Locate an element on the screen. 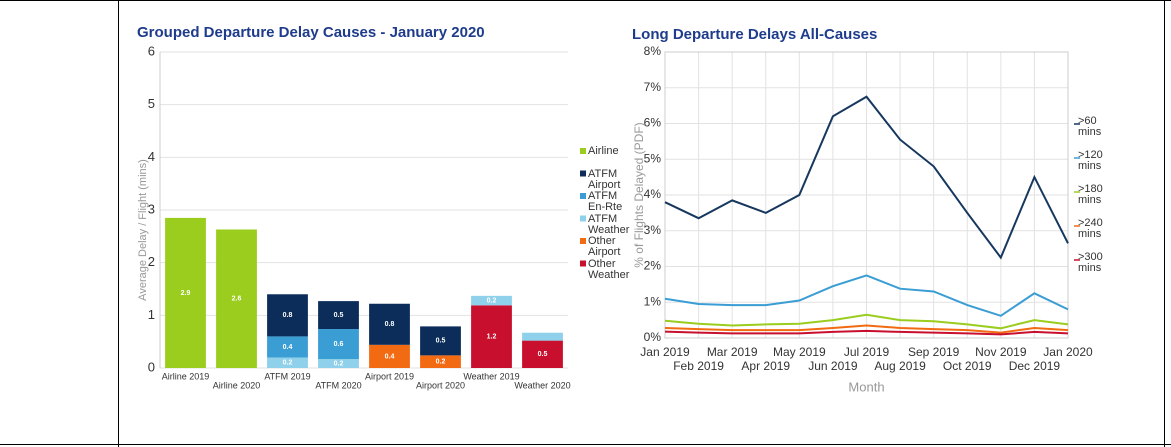 This screenshot has height=447, width=1171. x-tick-label: Airline 2019 is located at coordinates (186, 376).